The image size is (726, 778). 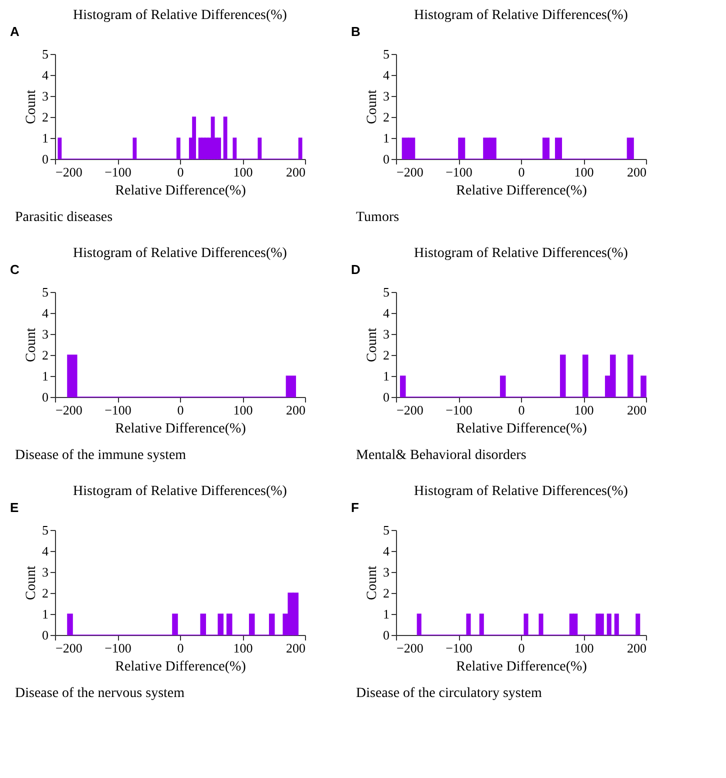 What do you see at coordinates (378, 217) in the screenshot?
I see `text: Tumors` at bounding box center [378, 217].